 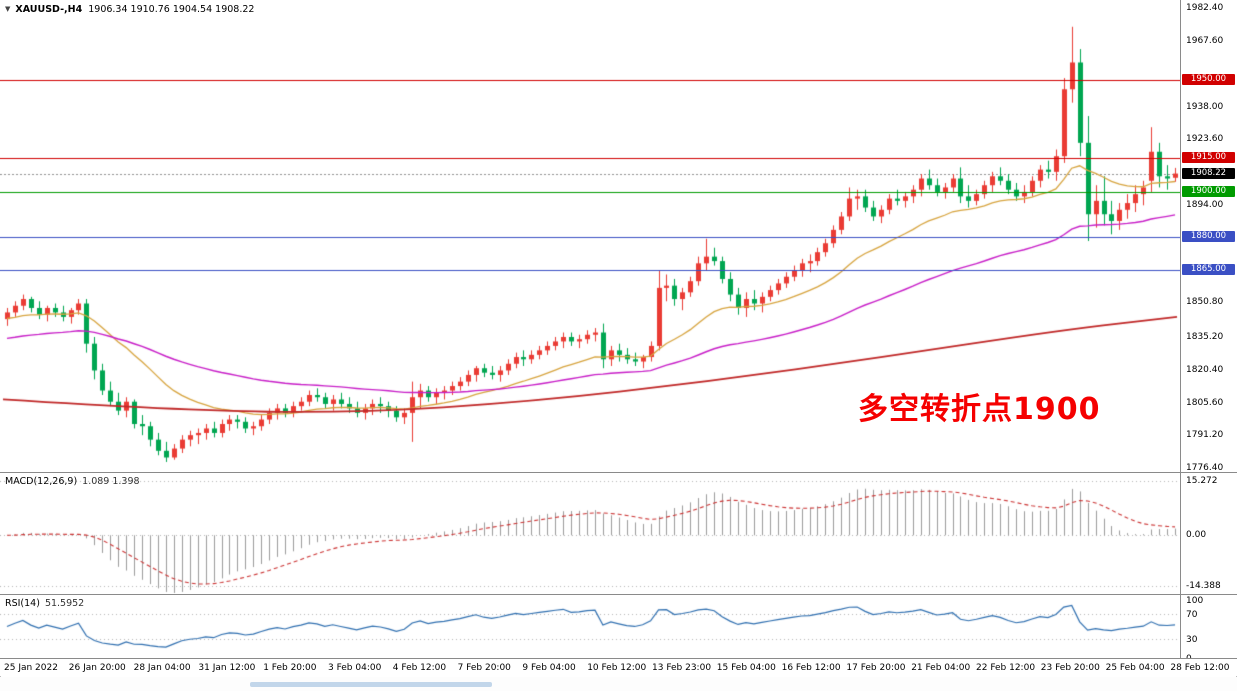 I want to click on pane-separator-main-macd, so click(x=618, y=472).